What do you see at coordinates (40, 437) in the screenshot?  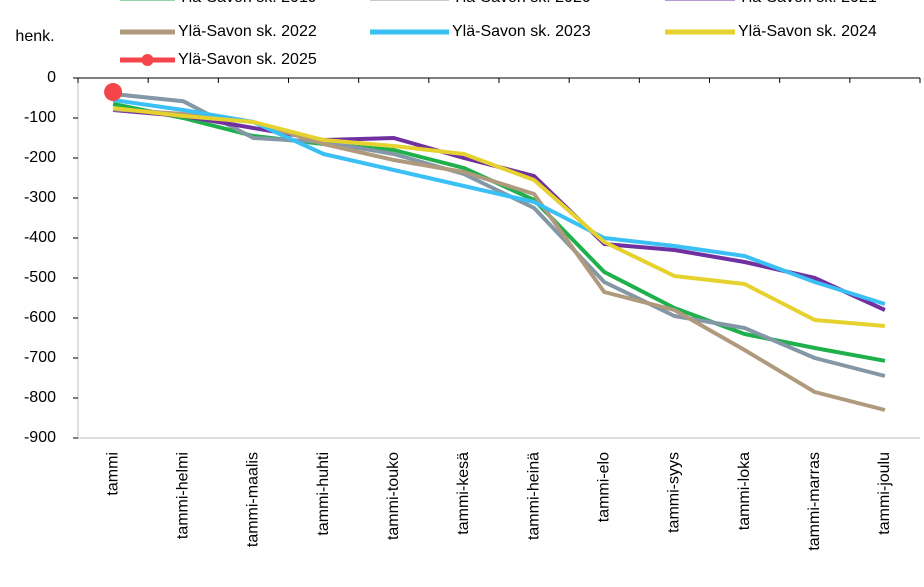 I see `y-tick-label: -900` at bounding box center [40, 437].